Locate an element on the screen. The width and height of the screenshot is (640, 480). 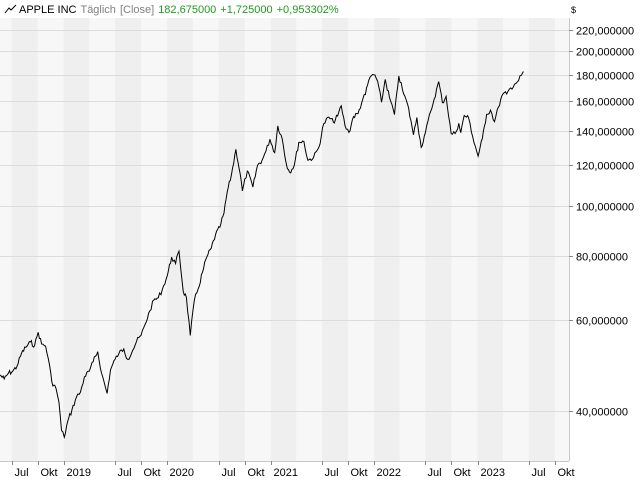
y-tick-label: 60,000000 is located at coordinates (602, 322).